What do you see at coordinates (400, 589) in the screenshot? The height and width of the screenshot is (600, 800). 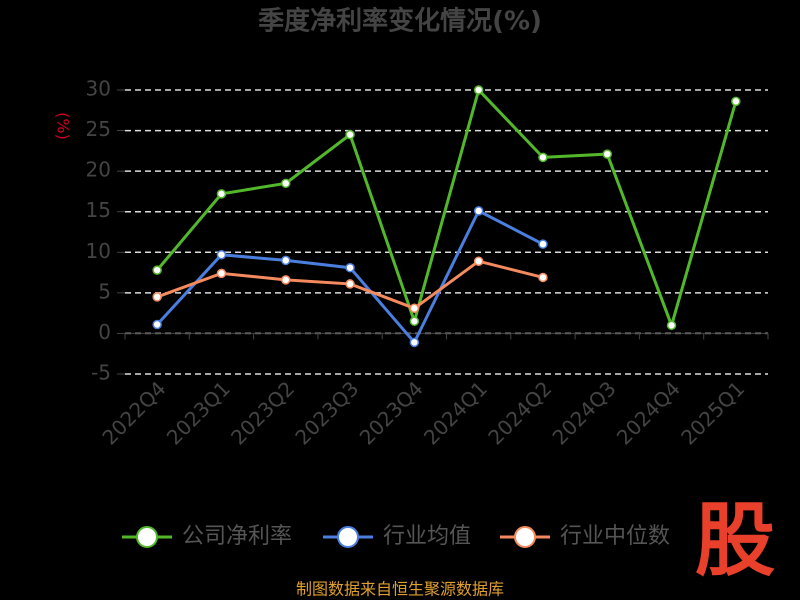 I see `source: 制图数据来自恒生聚源数据库` at bounding box center [400, 589].